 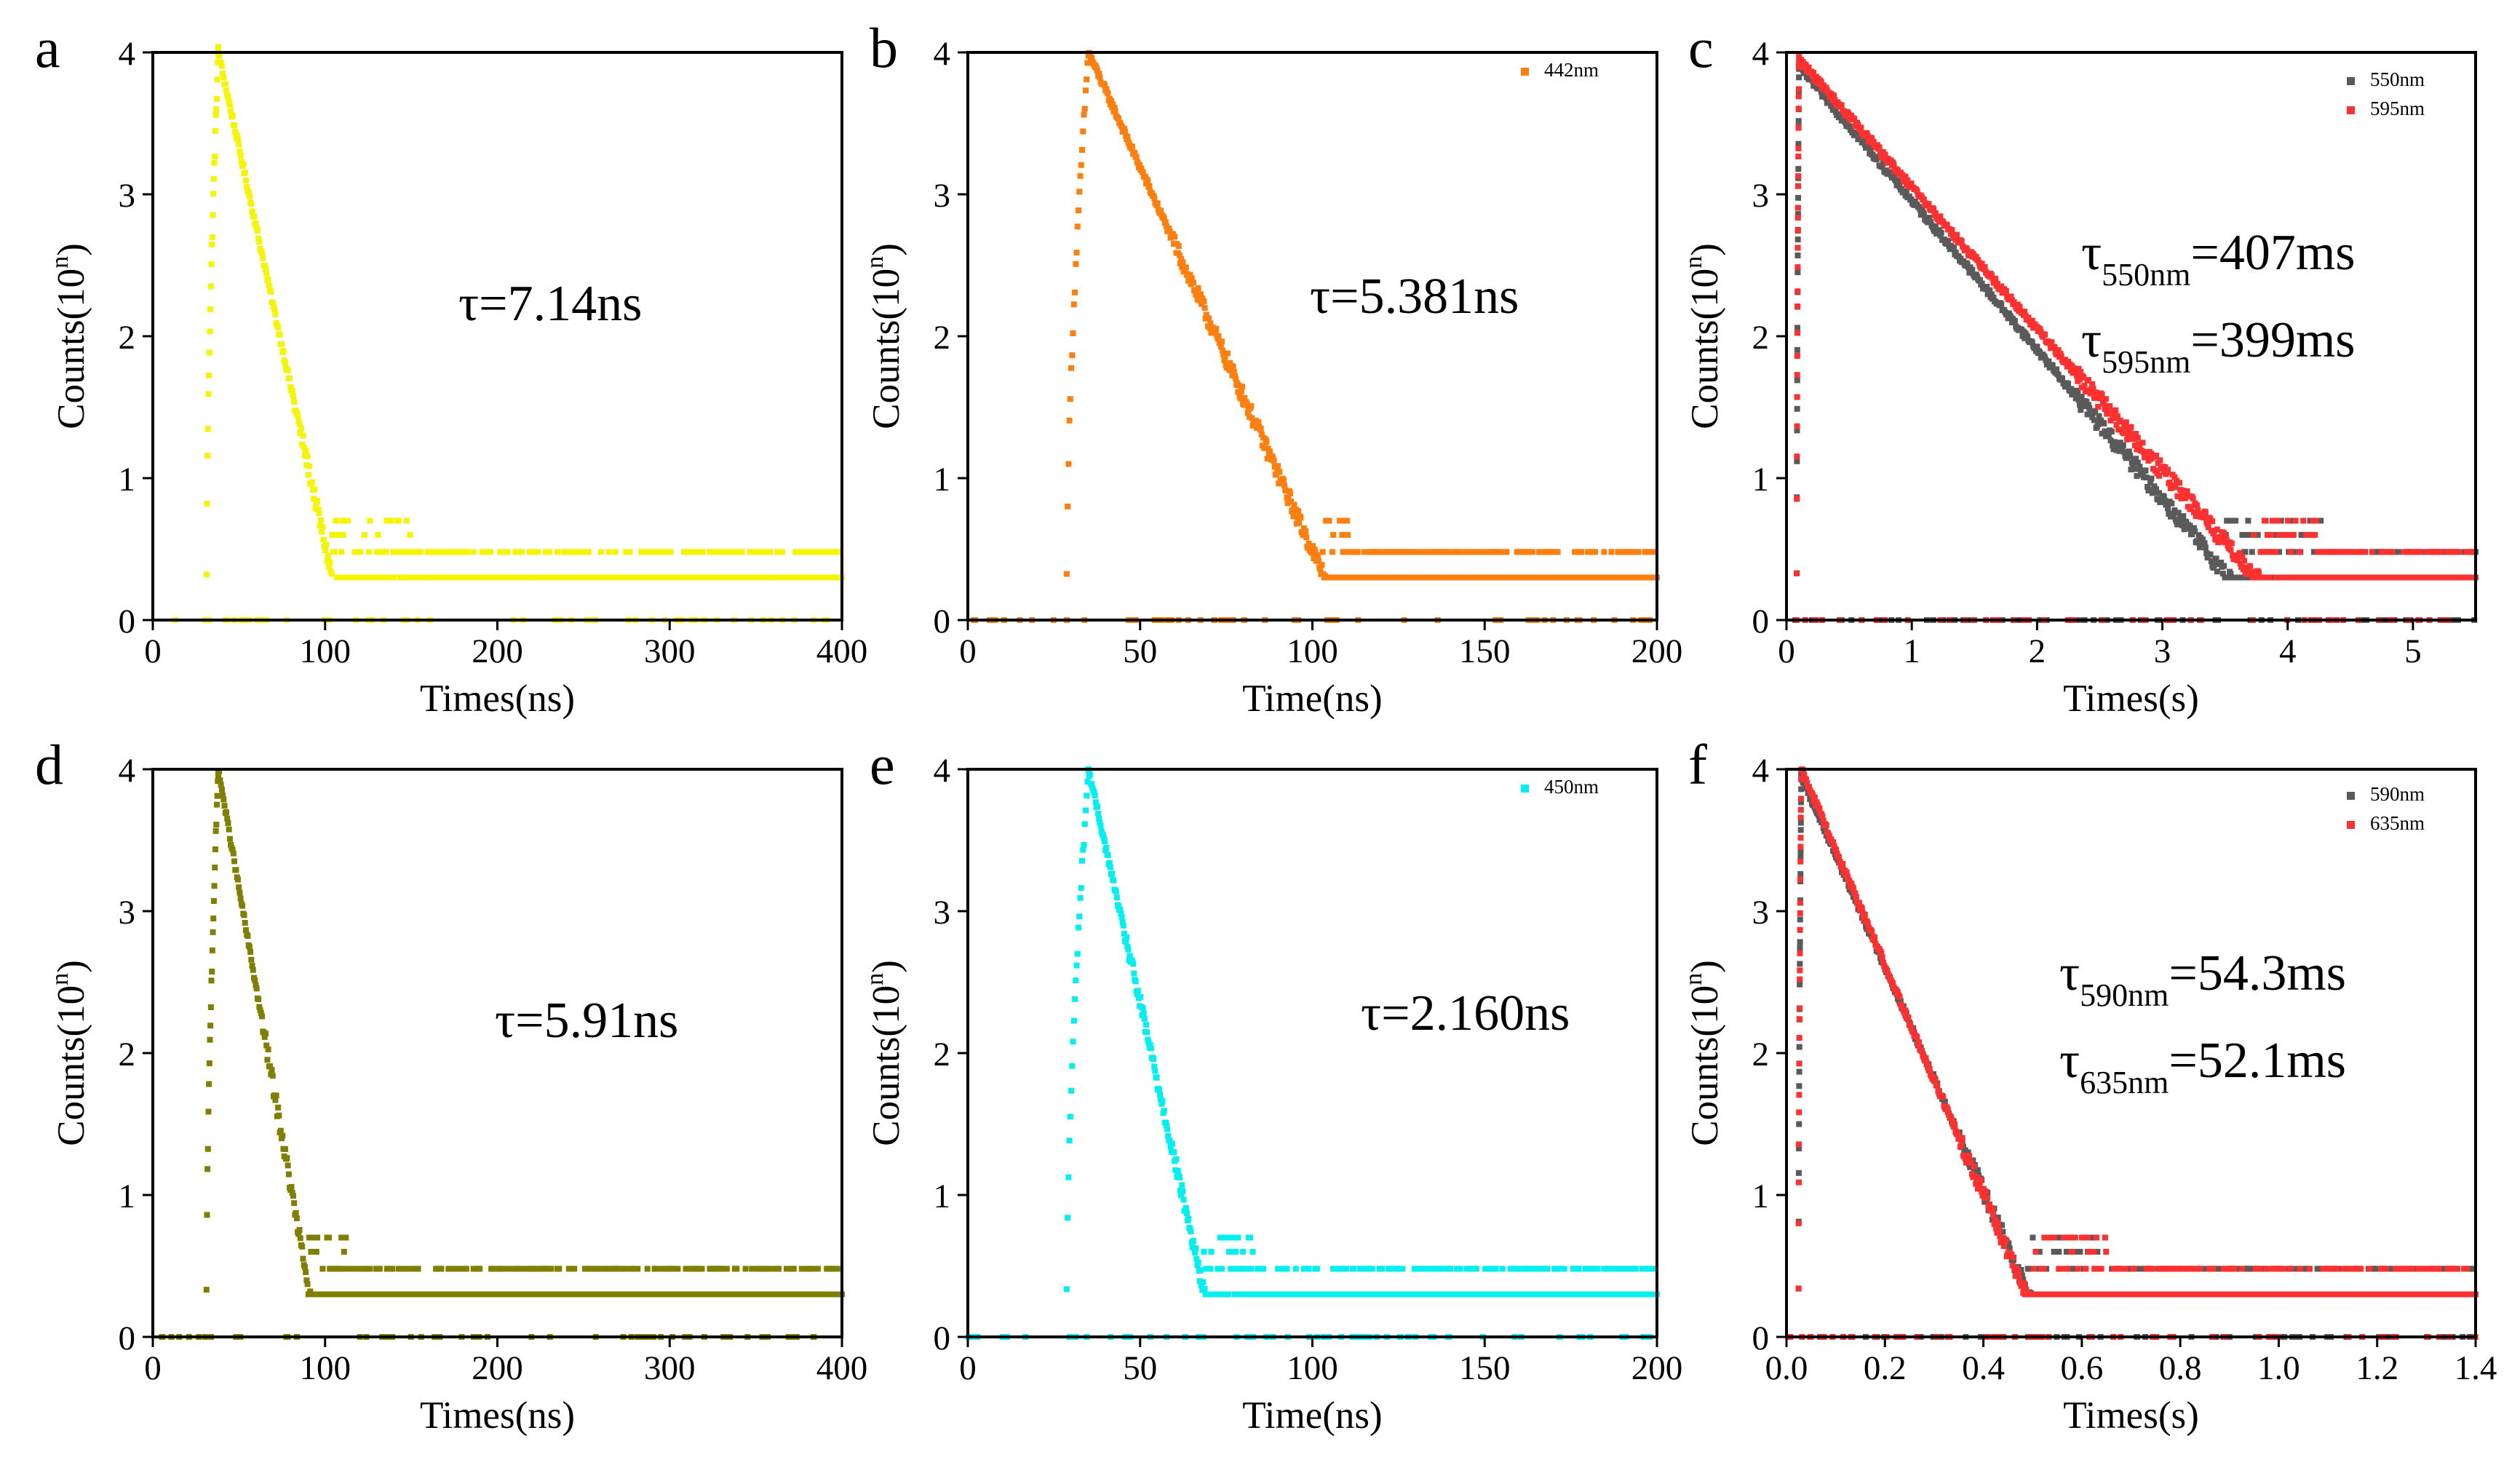 I want to click on y-axis-label: Counts(10n), so click(x=70, y=336).